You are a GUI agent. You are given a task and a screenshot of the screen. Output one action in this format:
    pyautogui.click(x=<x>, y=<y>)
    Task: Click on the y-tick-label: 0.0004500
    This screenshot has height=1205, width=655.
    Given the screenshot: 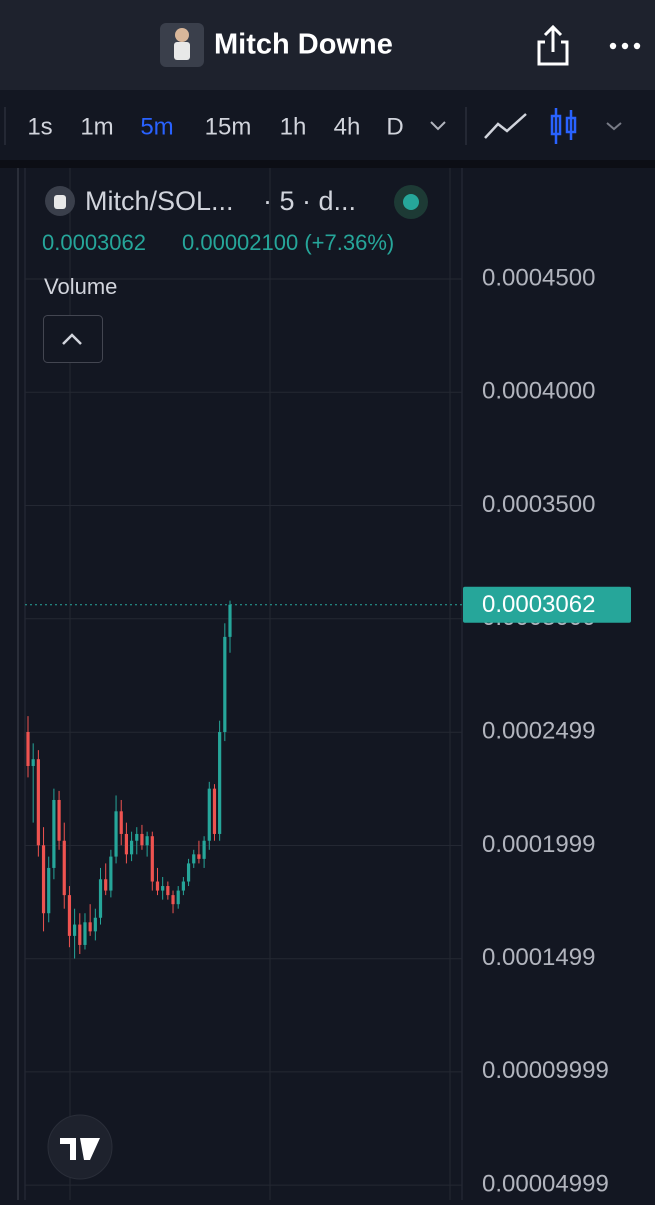 What is the action you would take?
    pyautogui.click(x=538, y=277)
    